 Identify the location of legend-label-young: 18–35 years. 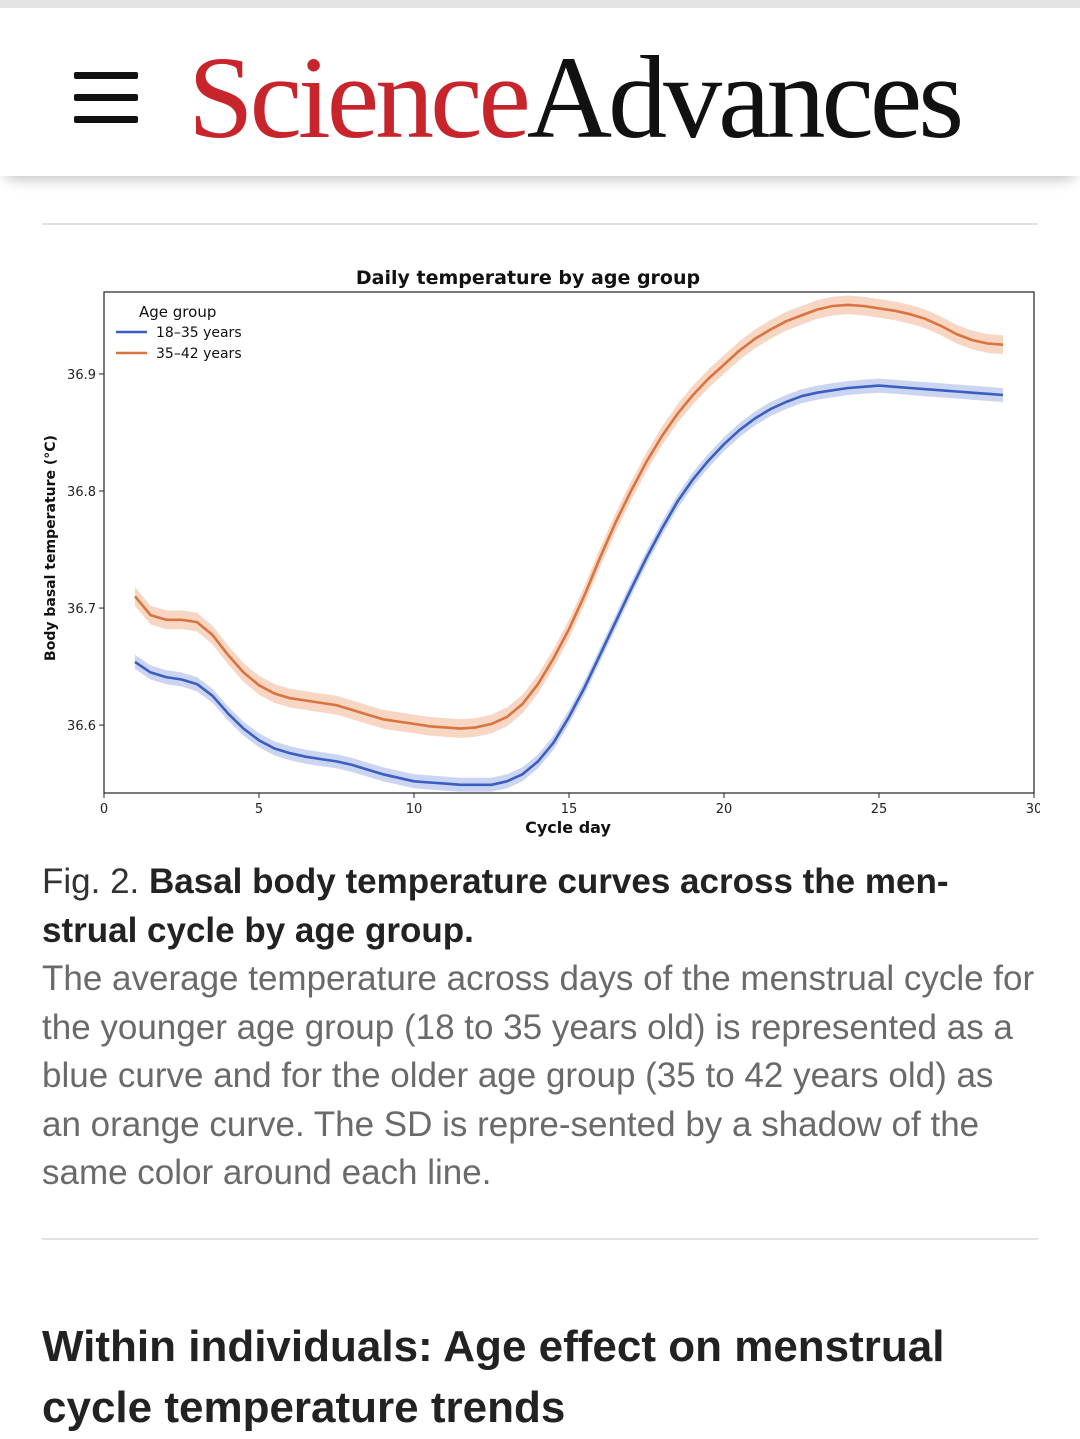
(199, 333).